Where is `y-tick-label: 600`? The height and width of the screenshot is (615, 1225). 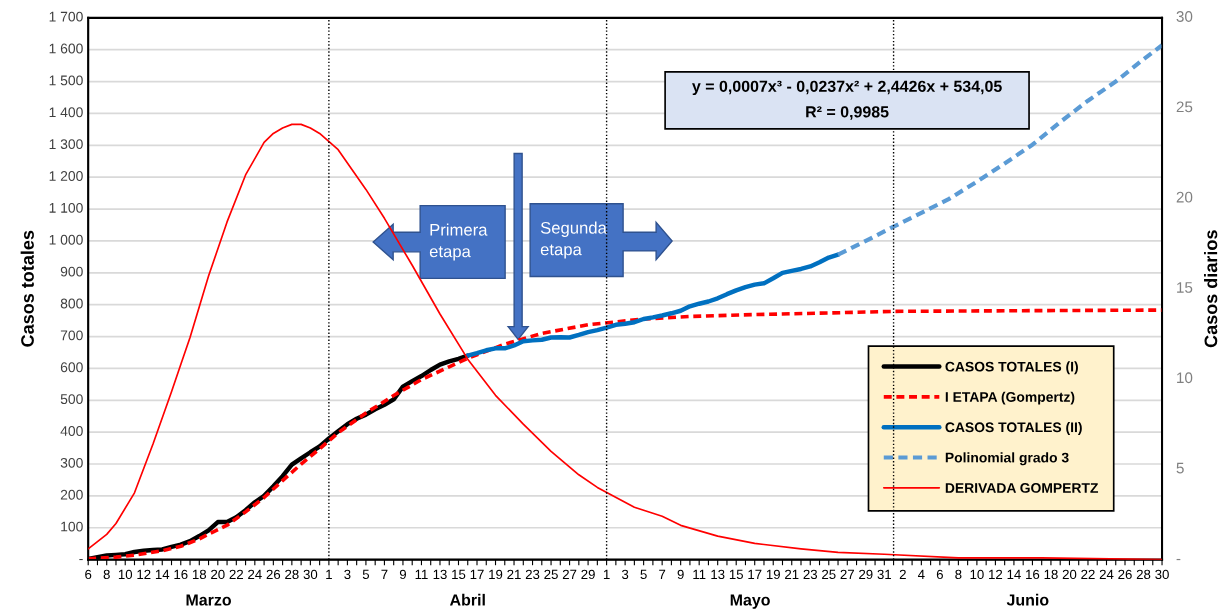 y-tick-label: 600 is located at coordinates (71, 367).